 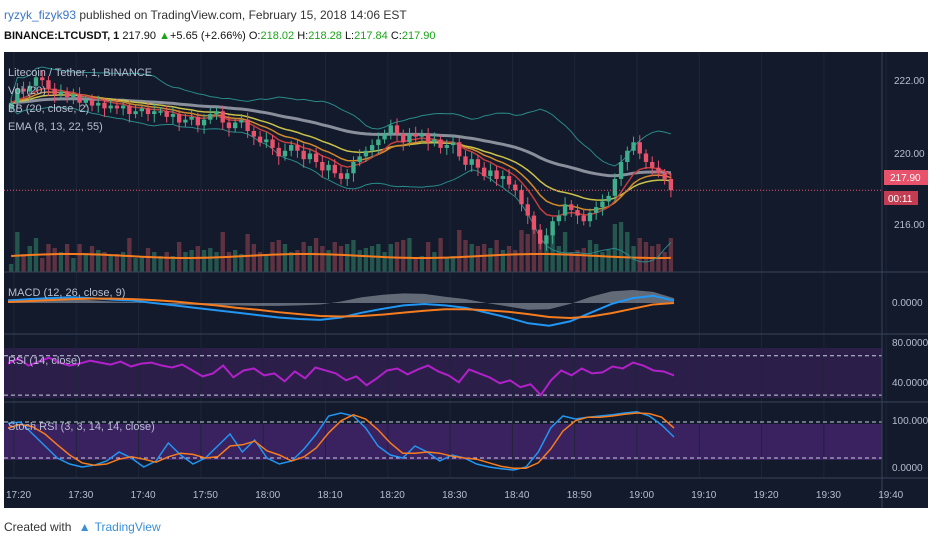 What do you see at coordinates (443, 376) in the screenshot?
I see `rsi-pane` at bounding box center [443, 376].